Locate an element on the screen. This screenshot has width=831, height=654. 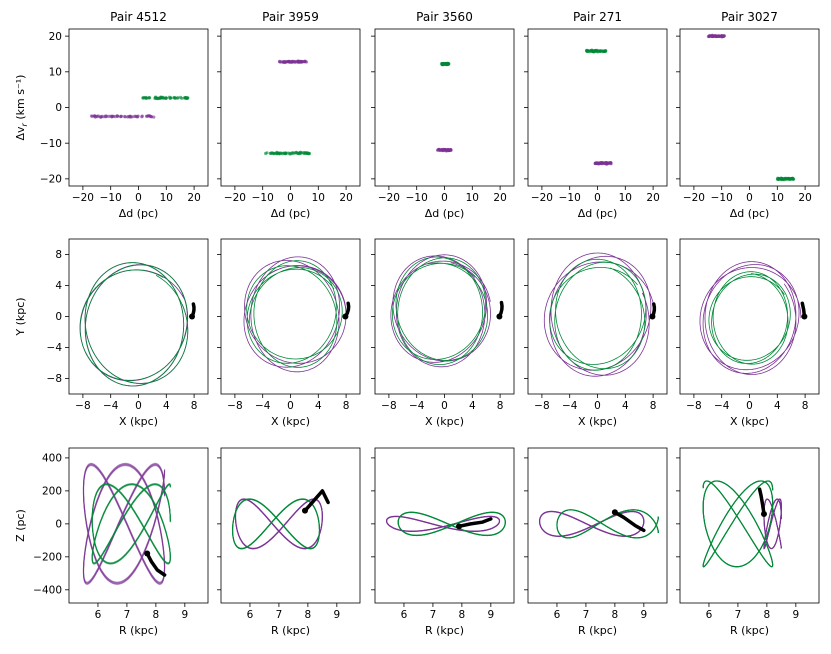
panel-12: 6 7 8 9 R (kpc) is located at coordinates (289, 542).